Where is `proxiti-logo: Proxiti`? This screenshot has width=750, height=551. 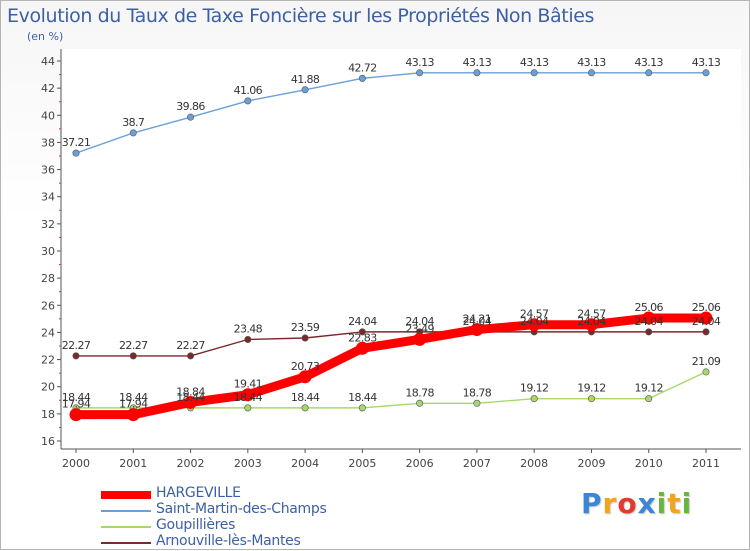 proxiti-logo: Proxiti is located at coordinates (636, 503).